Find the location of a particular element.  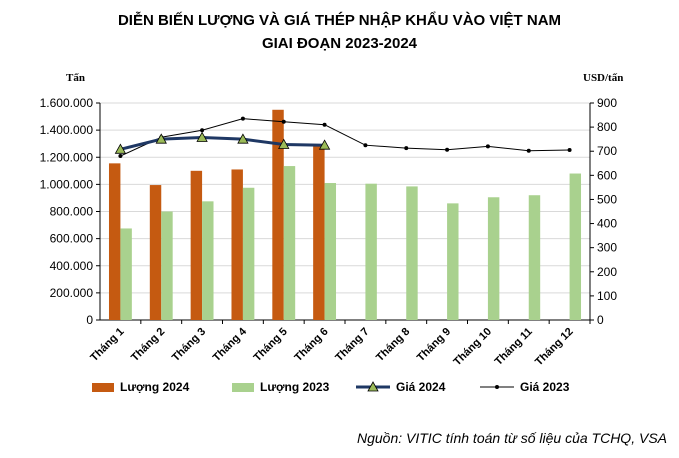

x-tick-label: Tháng 2 is located at coordinates (148, 345).